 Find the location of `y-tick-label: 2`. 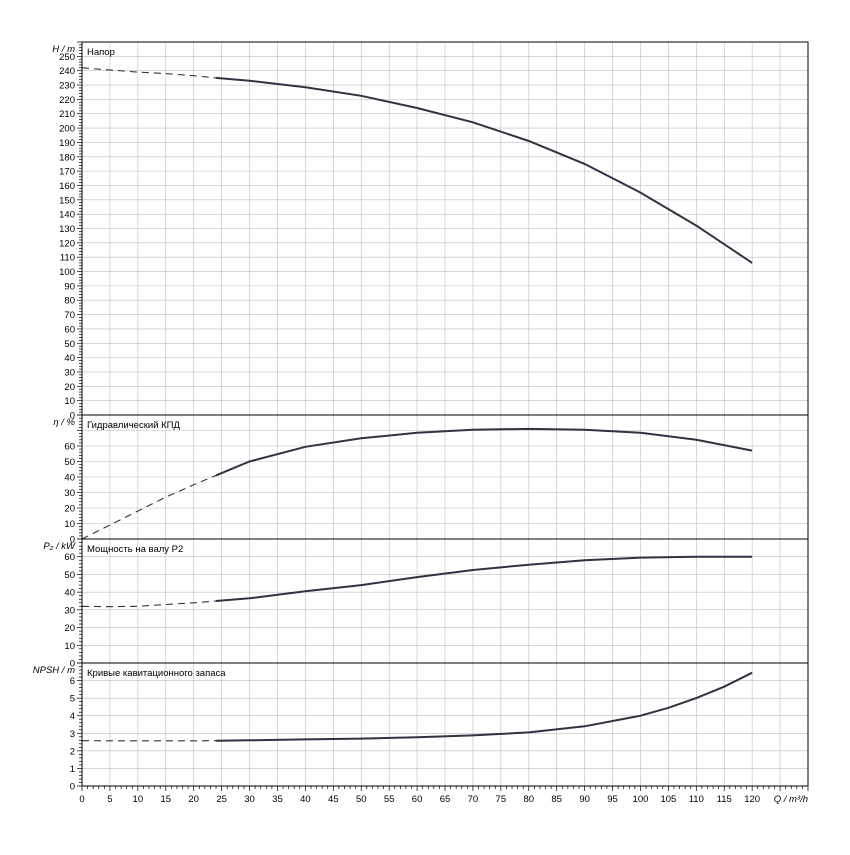

y-tick-label: 2 is located at coordinates (72, 751).